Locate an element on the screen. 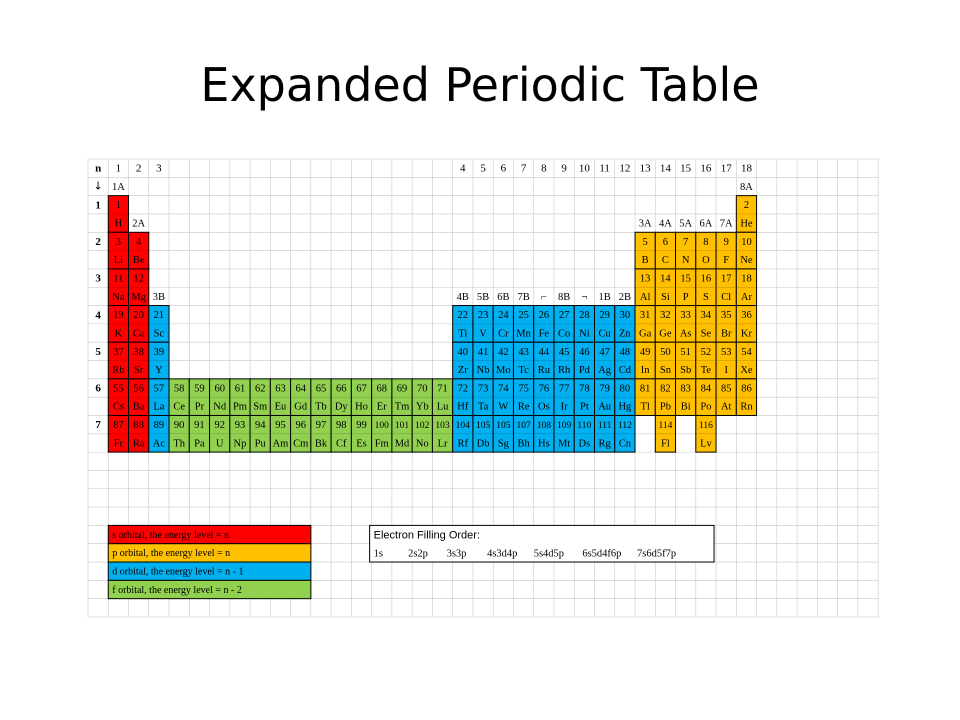  element-symbol: Cr is located at coordinates (503, 333).